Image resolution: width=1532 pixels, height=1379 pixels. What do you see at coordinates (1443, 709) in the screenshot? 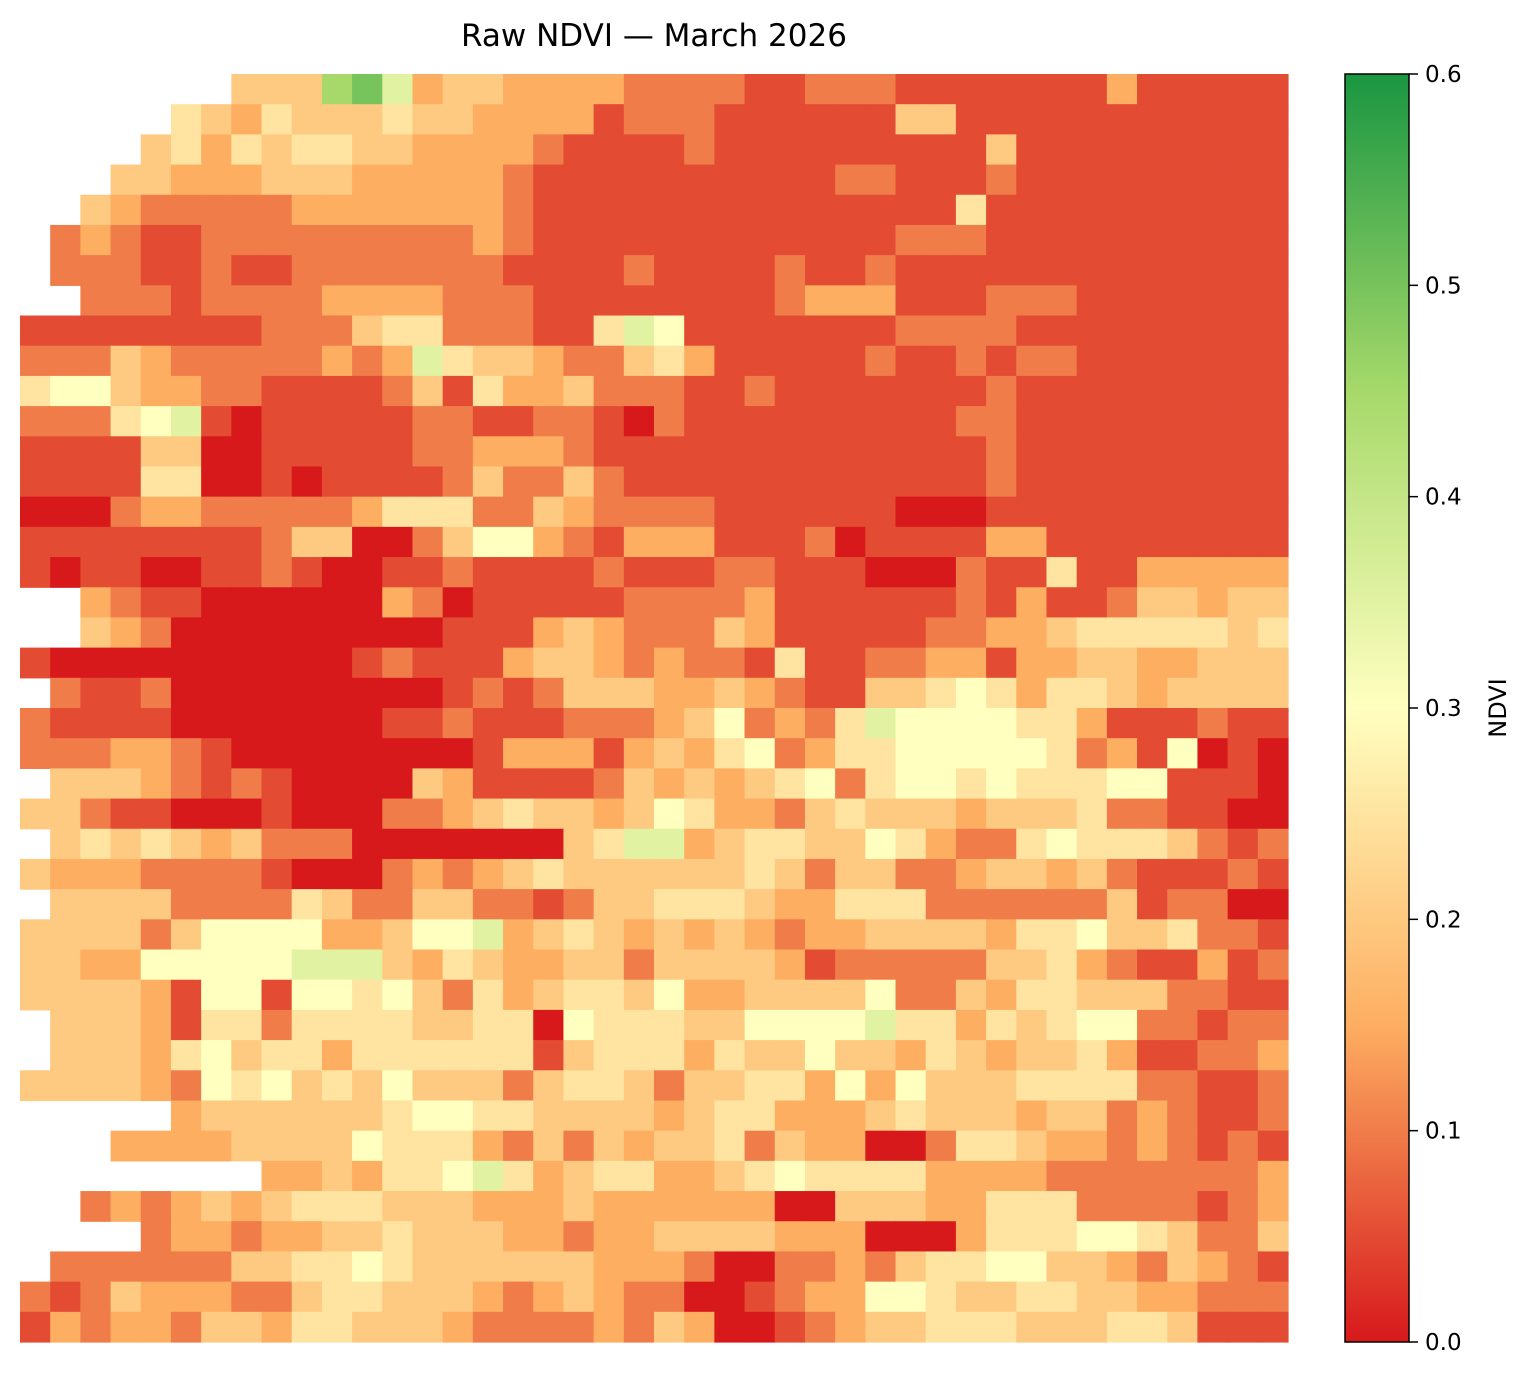
I see `colorbar-tick-label: 0.3` at bounding box center [1443, 709].